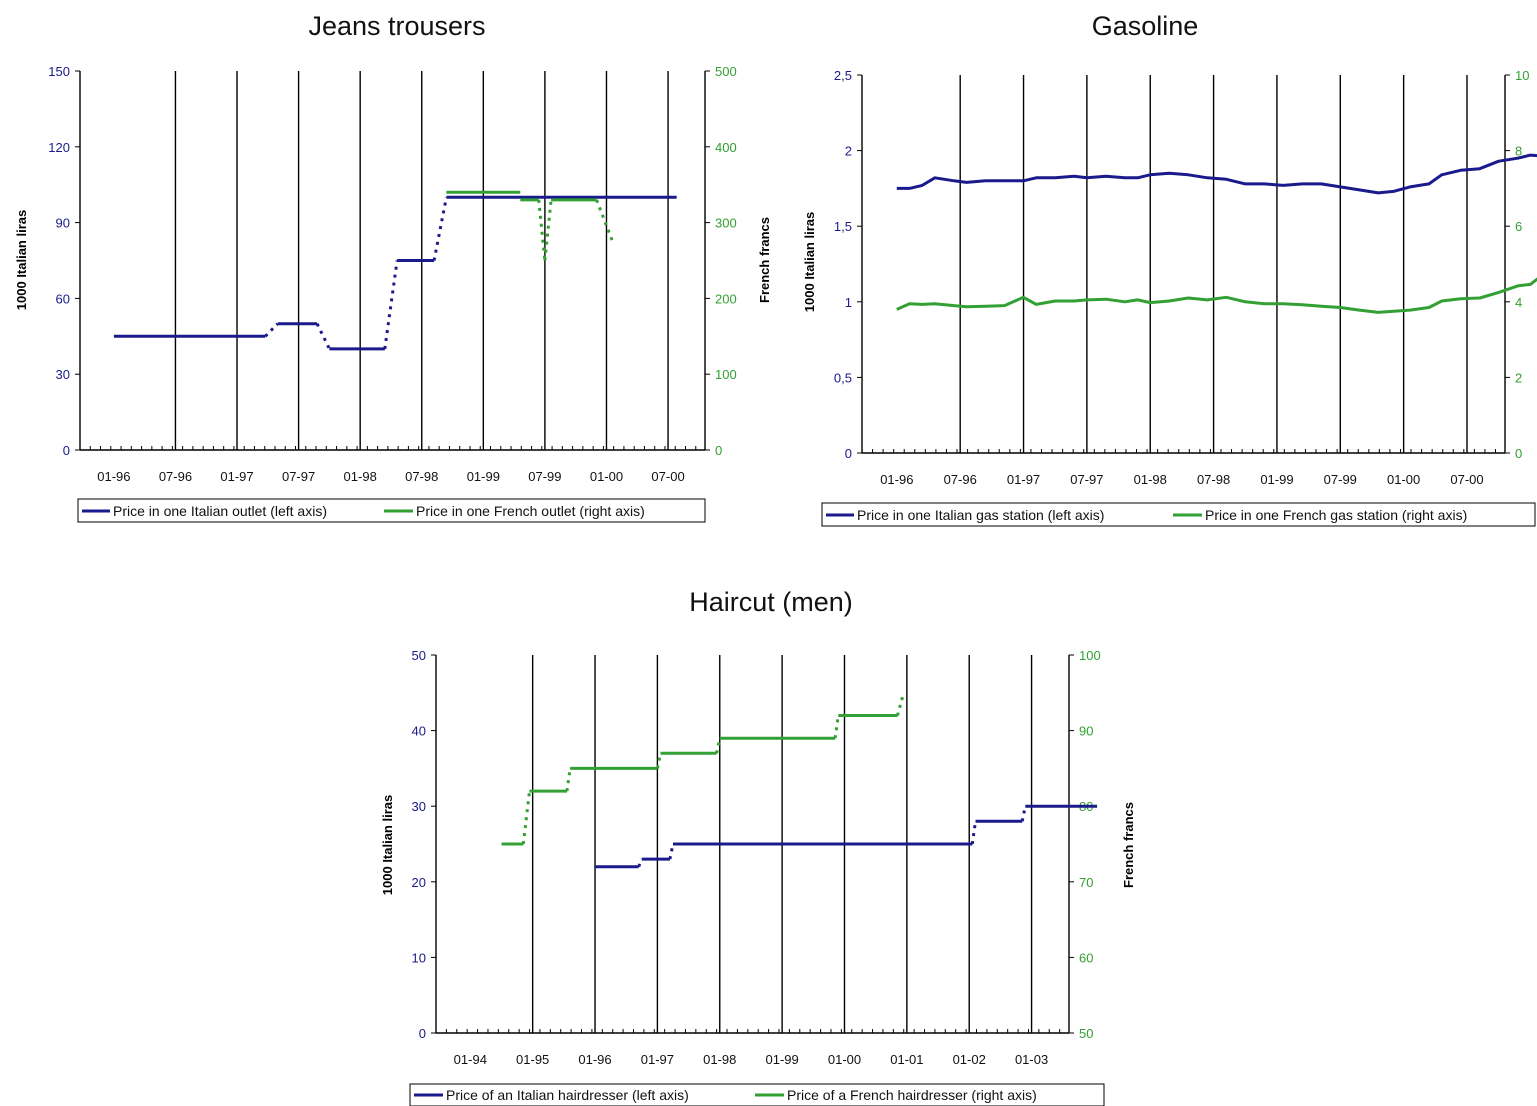  I want to click on y2-tick-label: 6, so click(1518, 226).